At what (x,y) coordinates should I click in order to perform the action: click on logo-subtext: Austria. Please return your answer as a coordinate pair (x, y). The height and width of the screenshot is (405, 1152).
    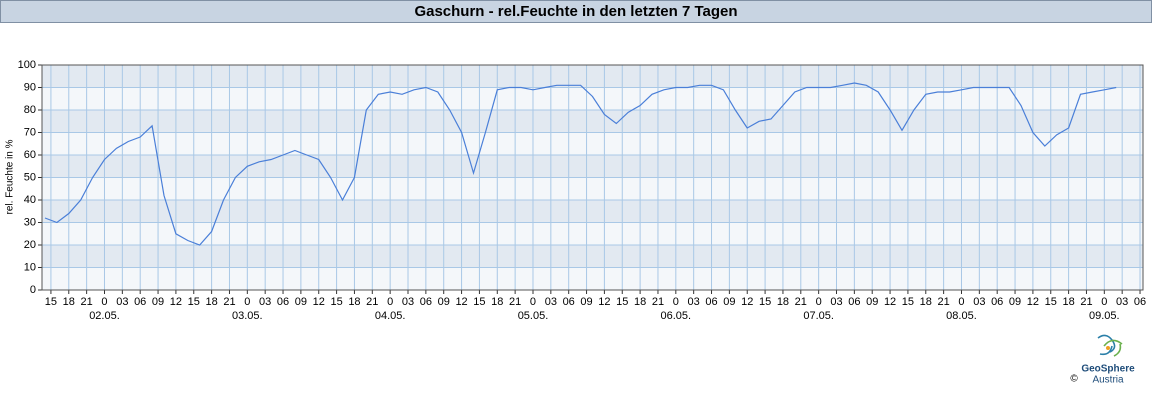
    Looking at the image, I should click on (1108, 380).